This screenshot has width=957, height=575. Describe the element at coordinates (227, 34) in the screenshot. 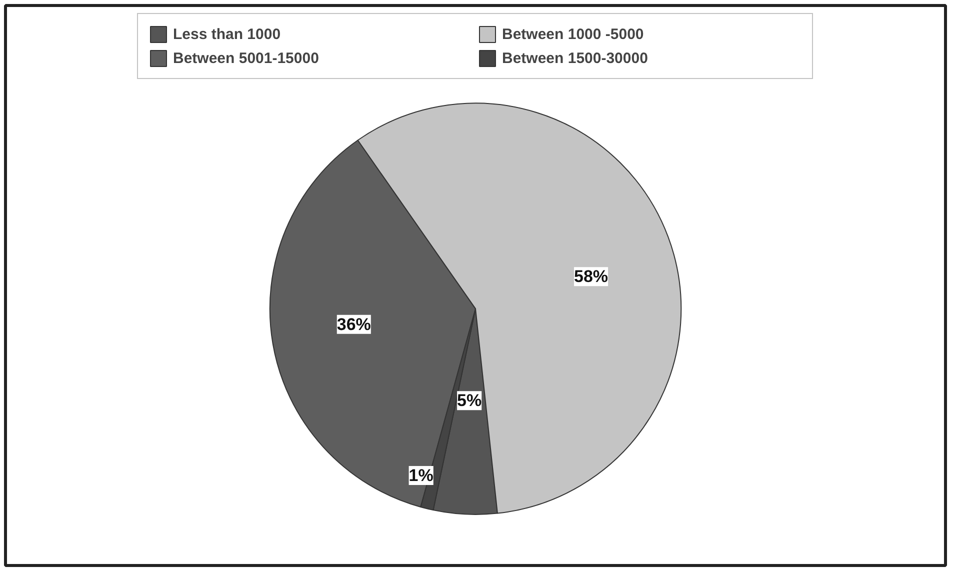

I see `legend-label: Less than 1000` at that location.